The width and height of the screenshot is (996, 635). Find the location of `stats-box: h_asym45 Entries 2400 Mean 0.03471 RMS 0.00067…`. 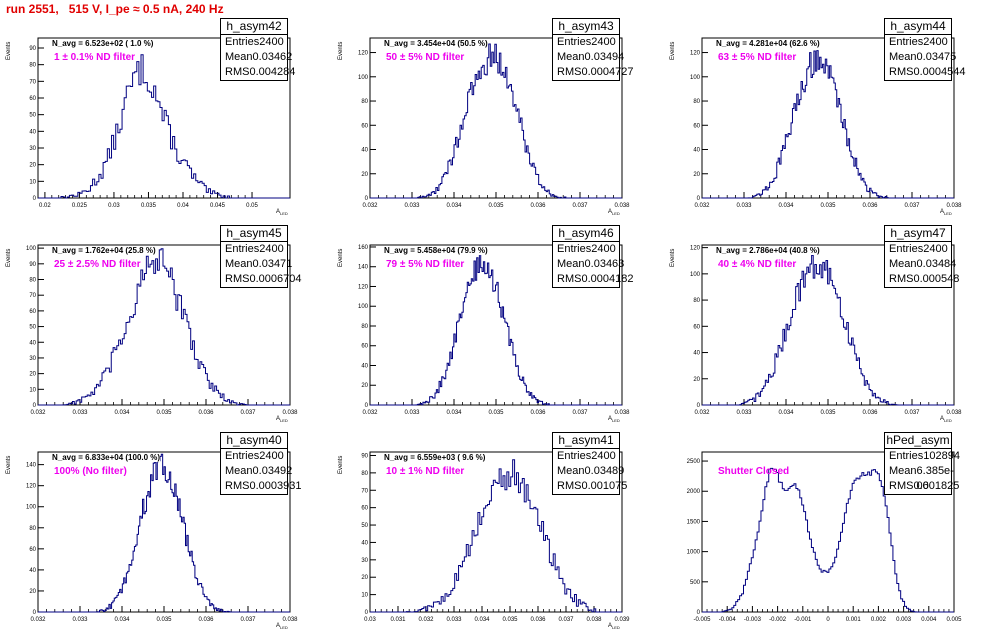

stats-box: h_asym45 Entries 2400 Mean 0.03471 RMS 0.00067… is located at coordinates (260, 256).